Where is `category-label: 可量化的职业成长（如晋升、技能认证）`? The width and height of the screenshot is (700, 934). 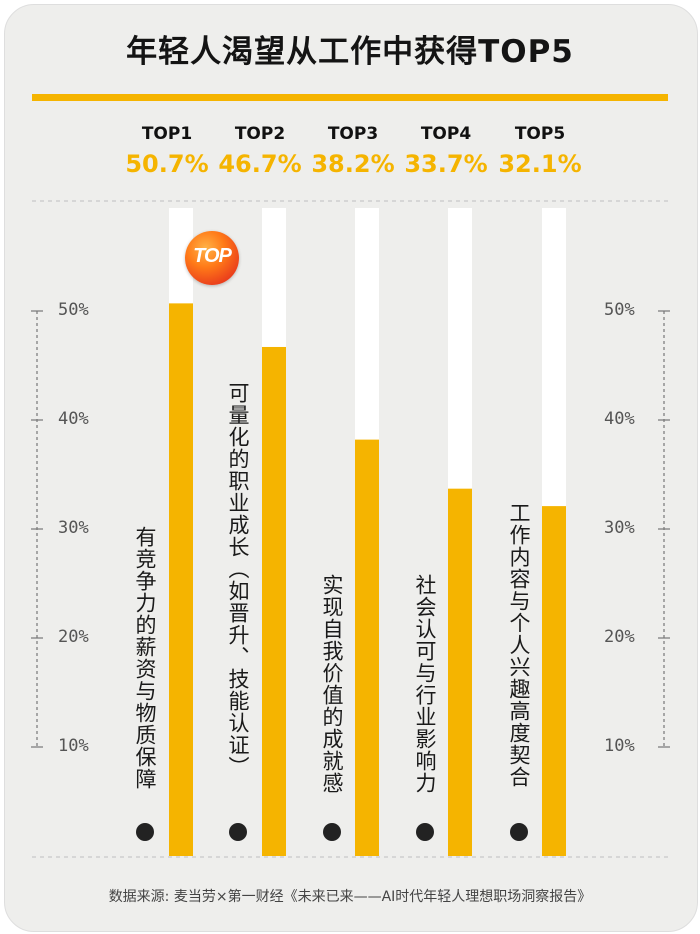
category-label: 可量化的职业成长（如晋升、技能认证） is located at coordinates (238, 580).